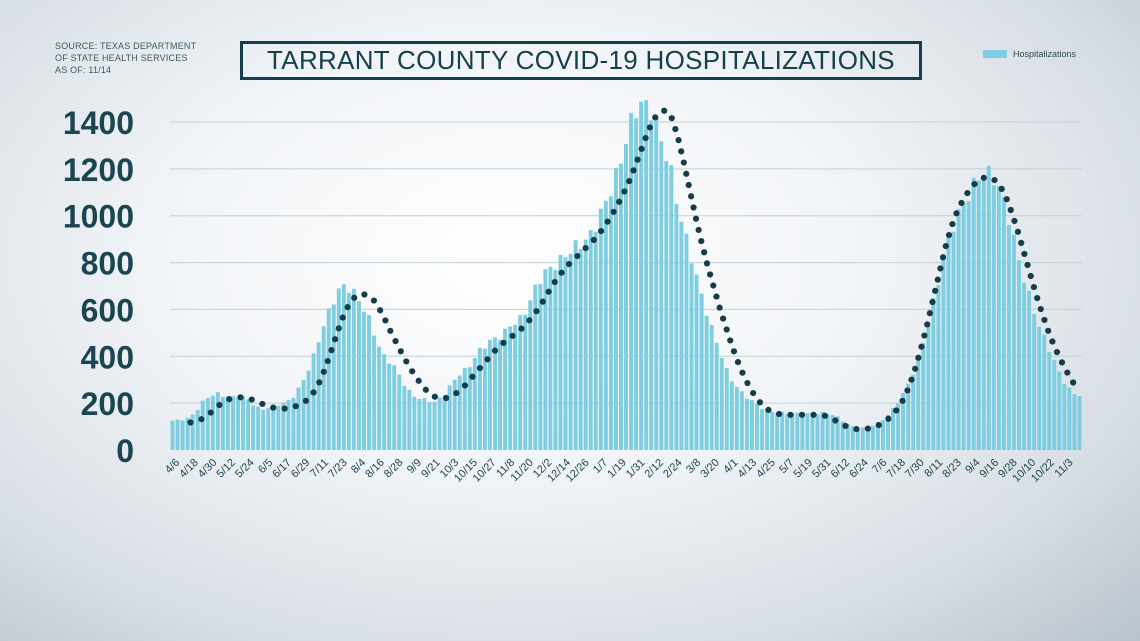  I want to click on x-tick-label: 9/16, so click(990, 469).